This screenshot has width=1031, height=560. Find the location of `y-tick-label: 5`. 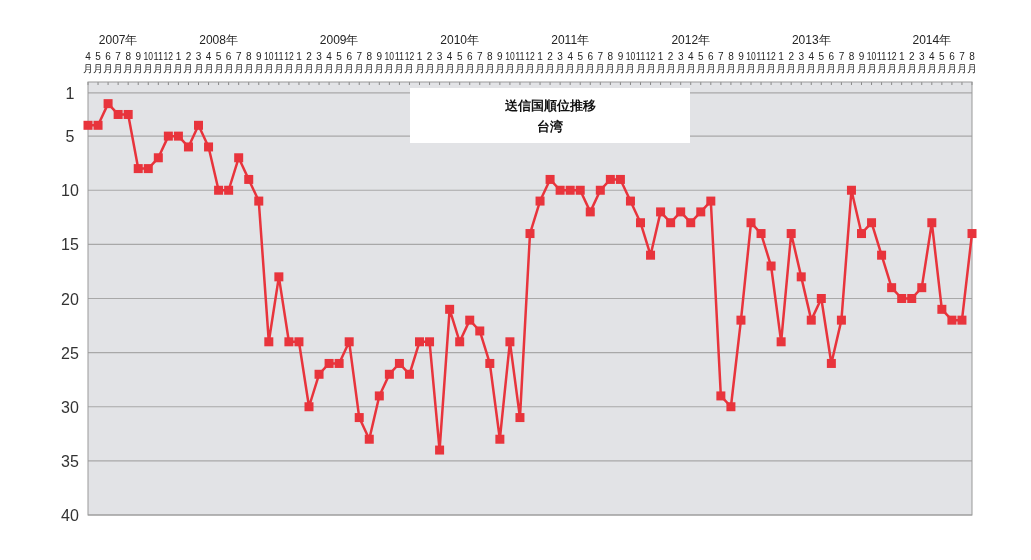

y-tick-label: 5 is located at coordinates (70, 137).